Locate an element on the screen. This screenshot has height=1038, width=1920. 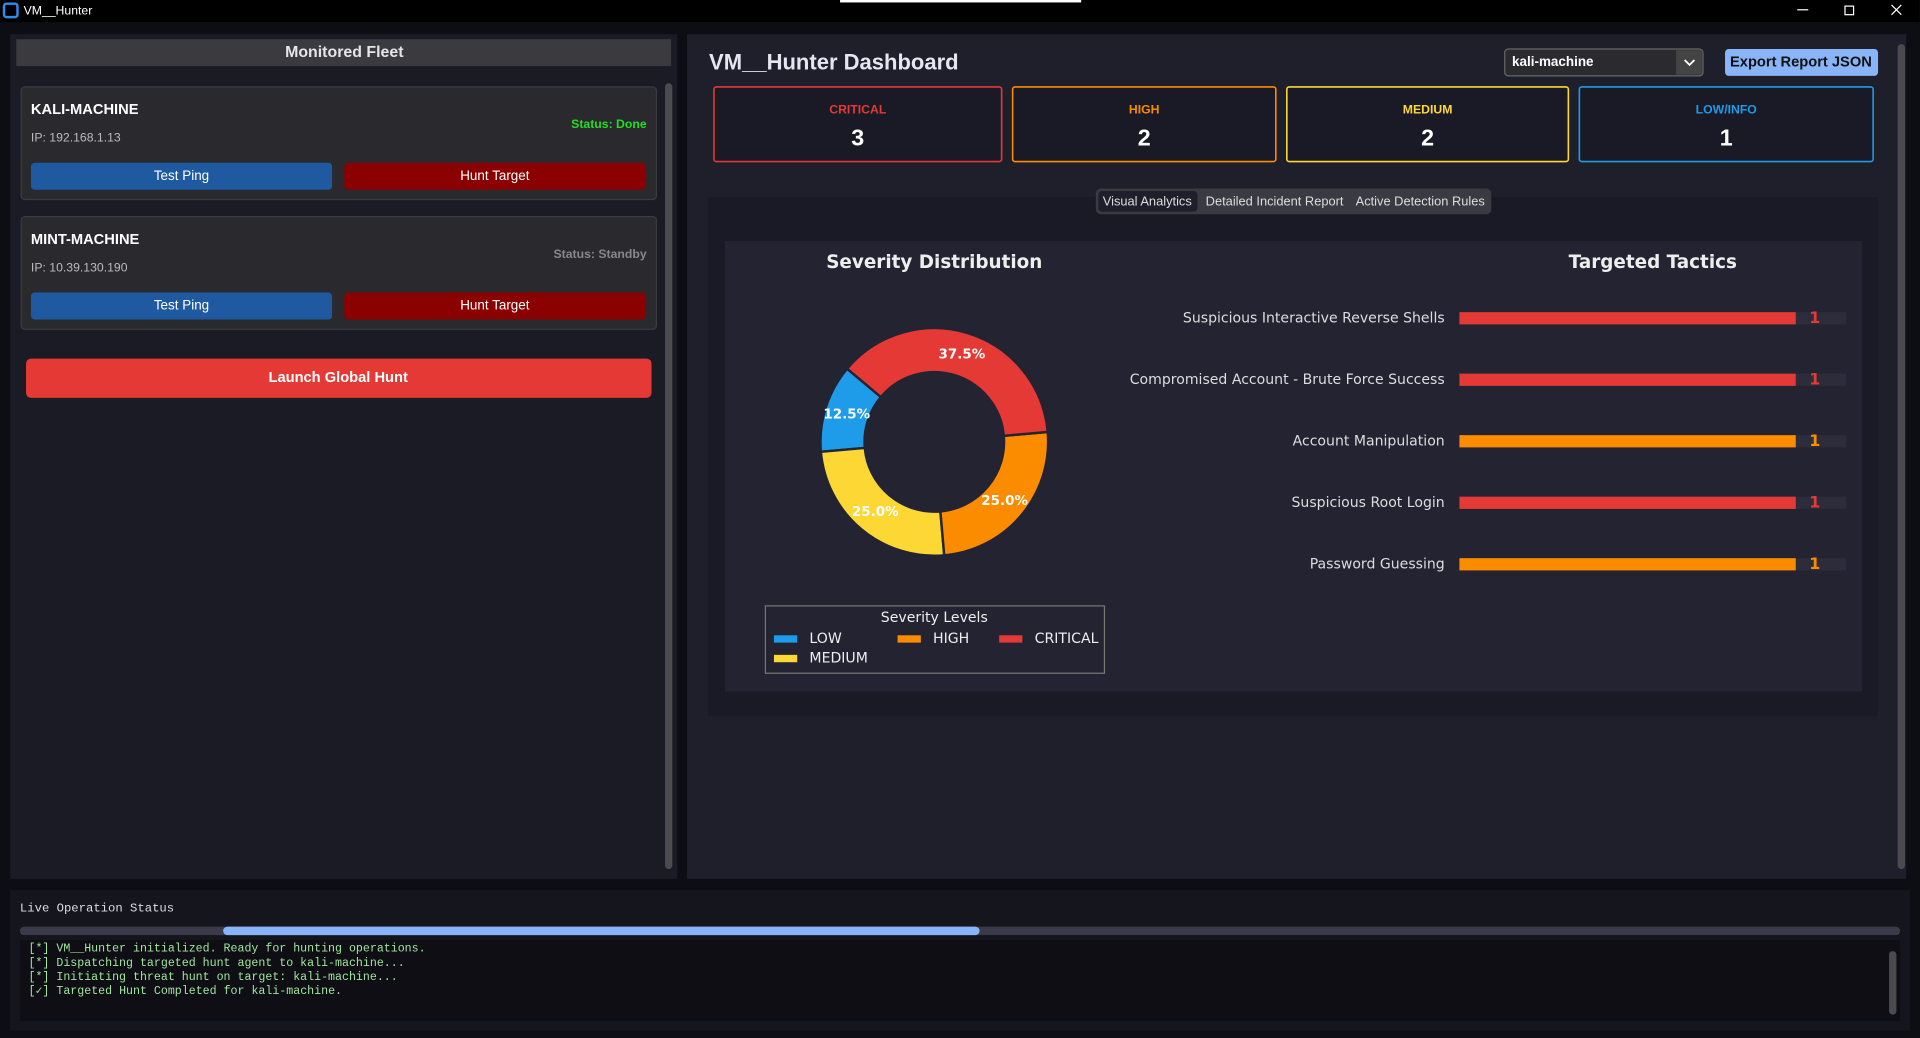
fleet-title: Monitored Fleet is located at coordinates (344, 52).